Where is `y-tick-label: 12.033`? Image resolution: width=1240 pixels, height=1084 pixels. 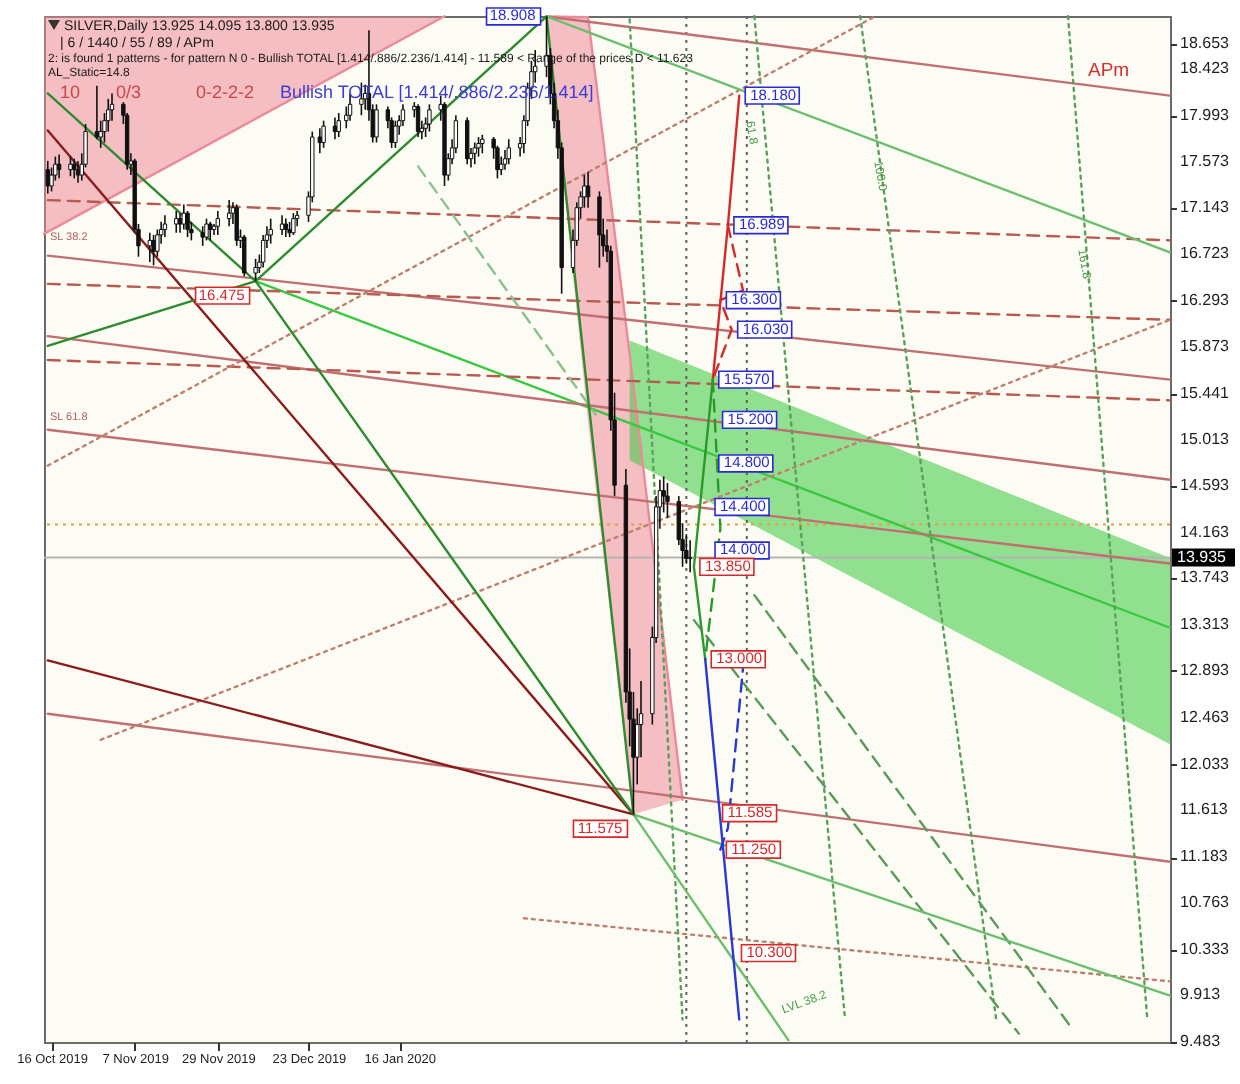 y-tick-label: 12.033 is located at coordinates (1205, 763).